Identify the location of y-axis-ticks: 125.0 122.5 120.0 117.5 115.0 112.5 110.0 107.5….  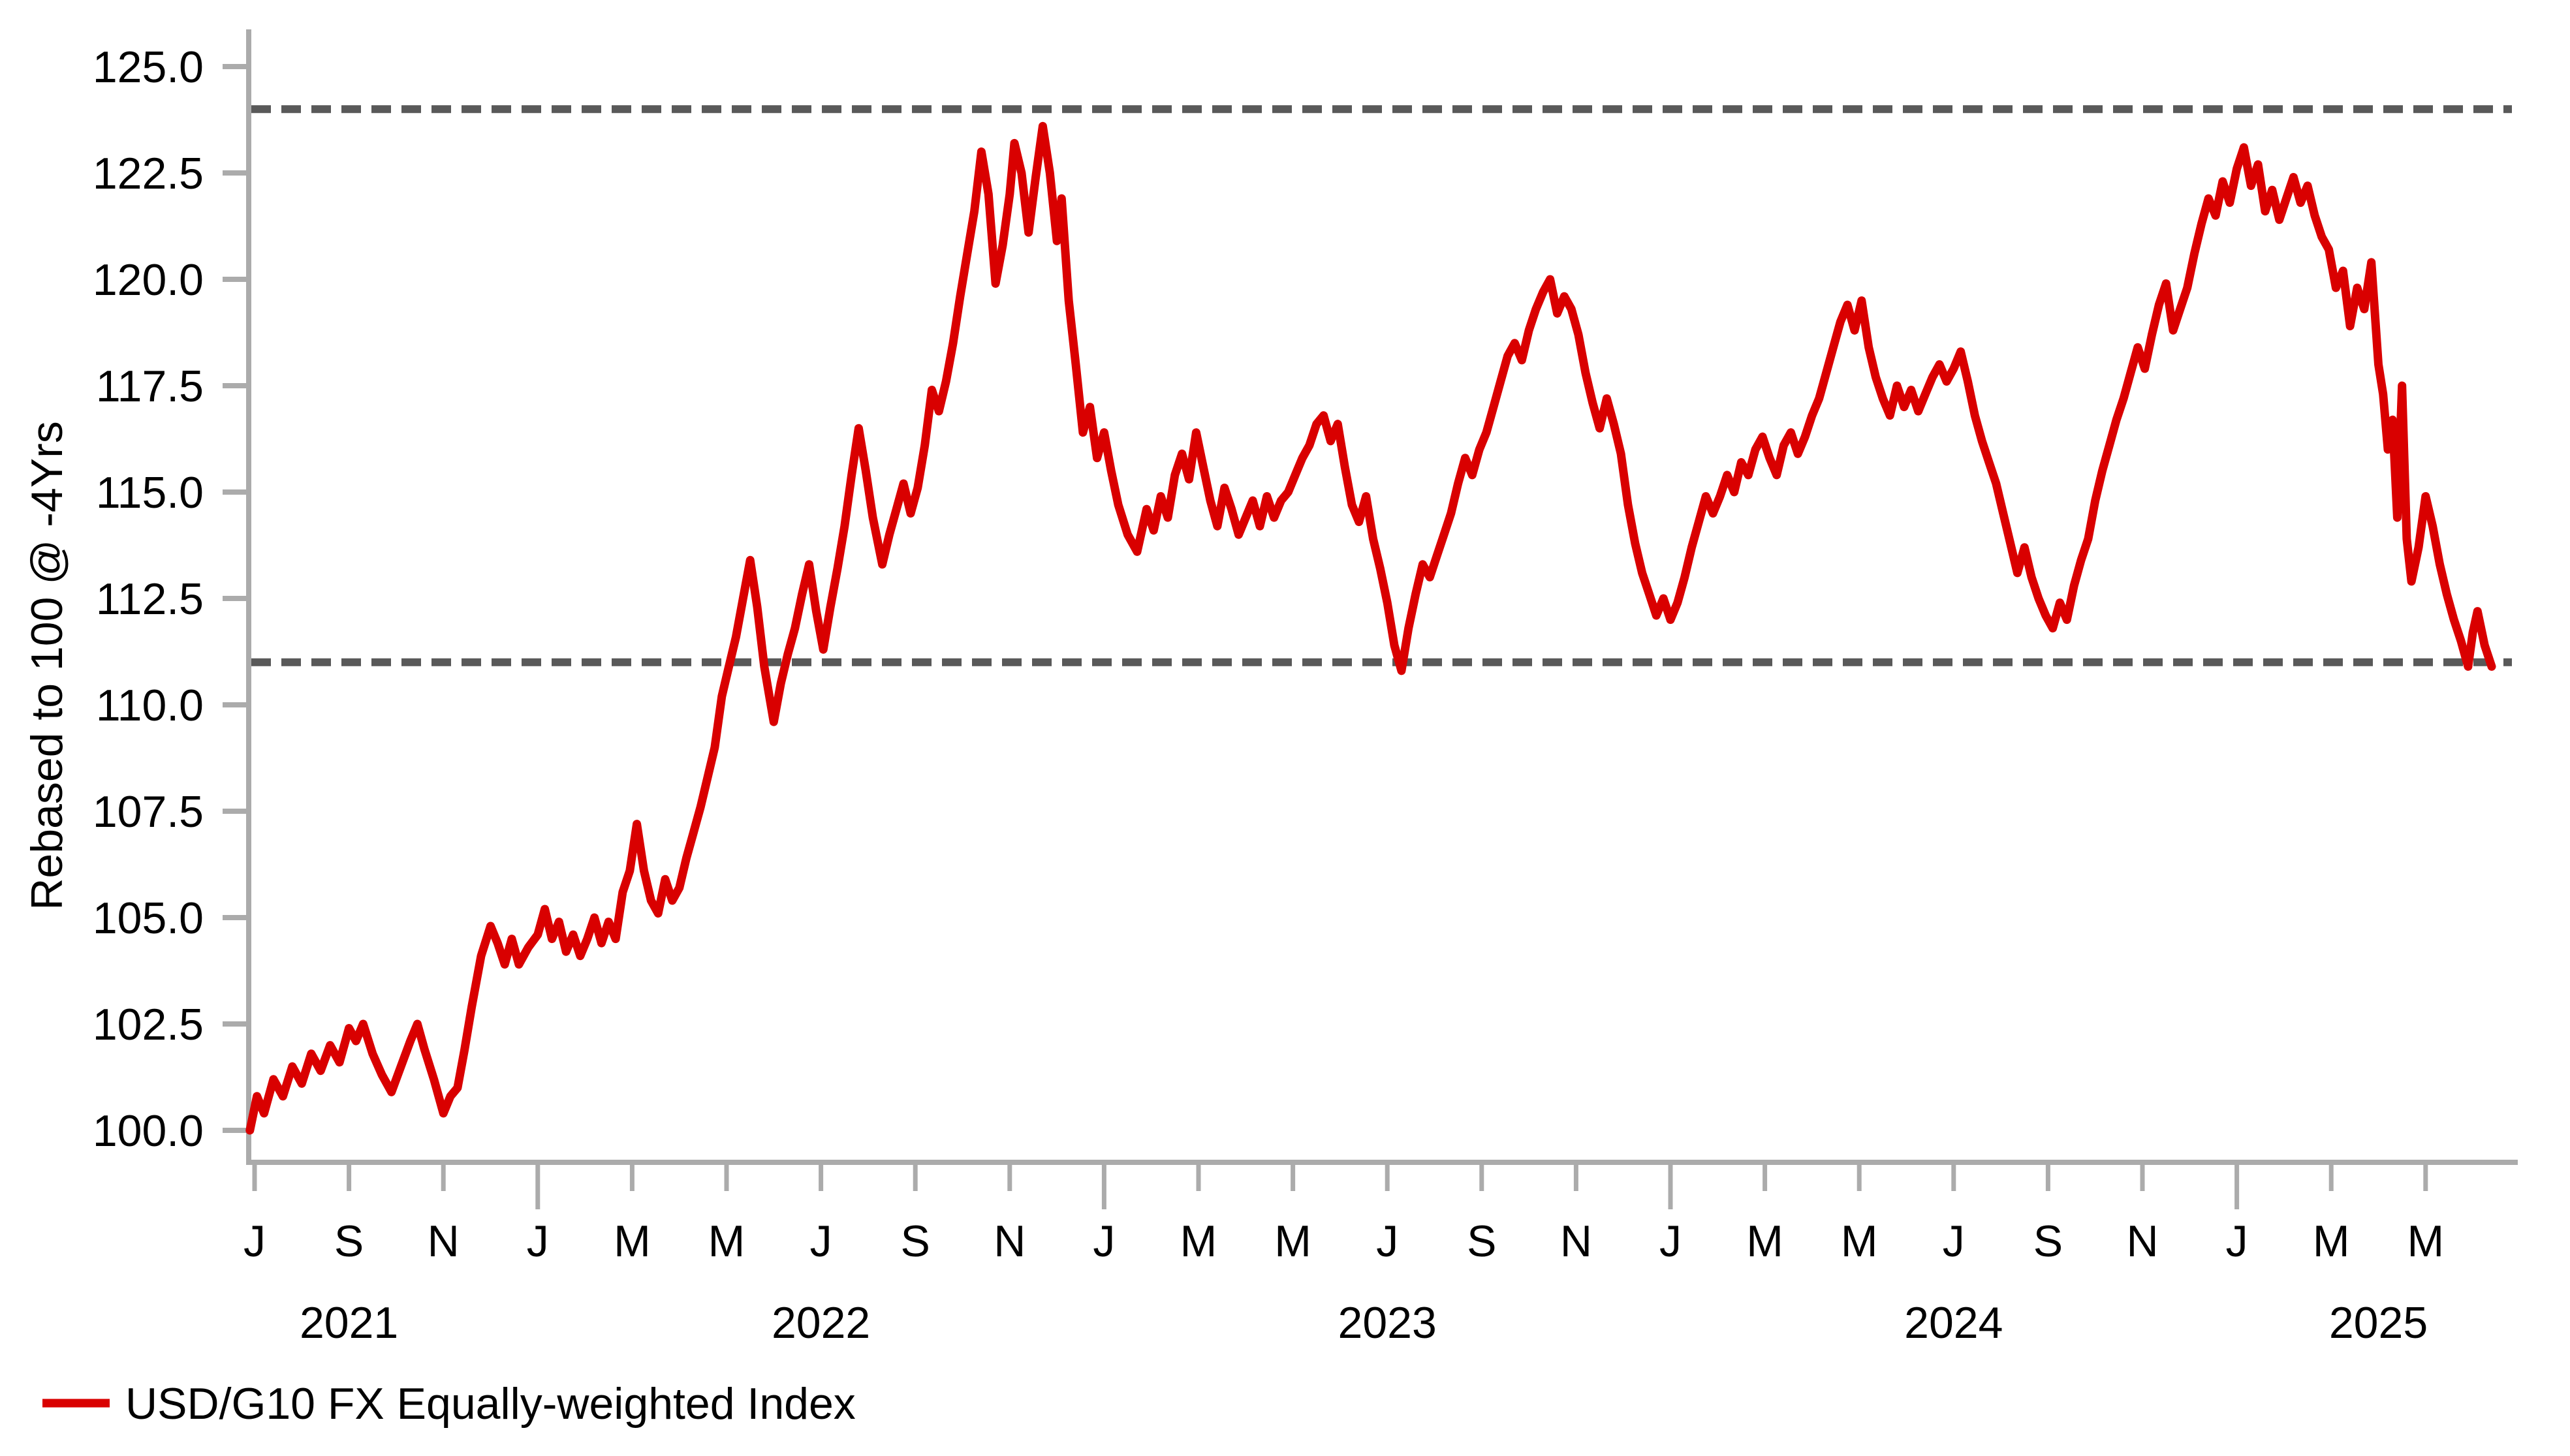
(171, 599).